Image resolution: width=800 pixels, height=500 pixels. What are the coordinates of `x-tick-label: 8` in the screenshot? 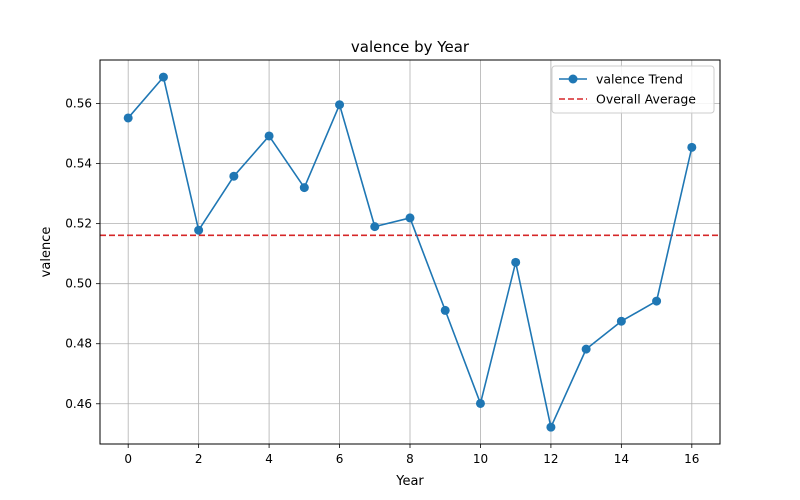 It's located at (410, 459).